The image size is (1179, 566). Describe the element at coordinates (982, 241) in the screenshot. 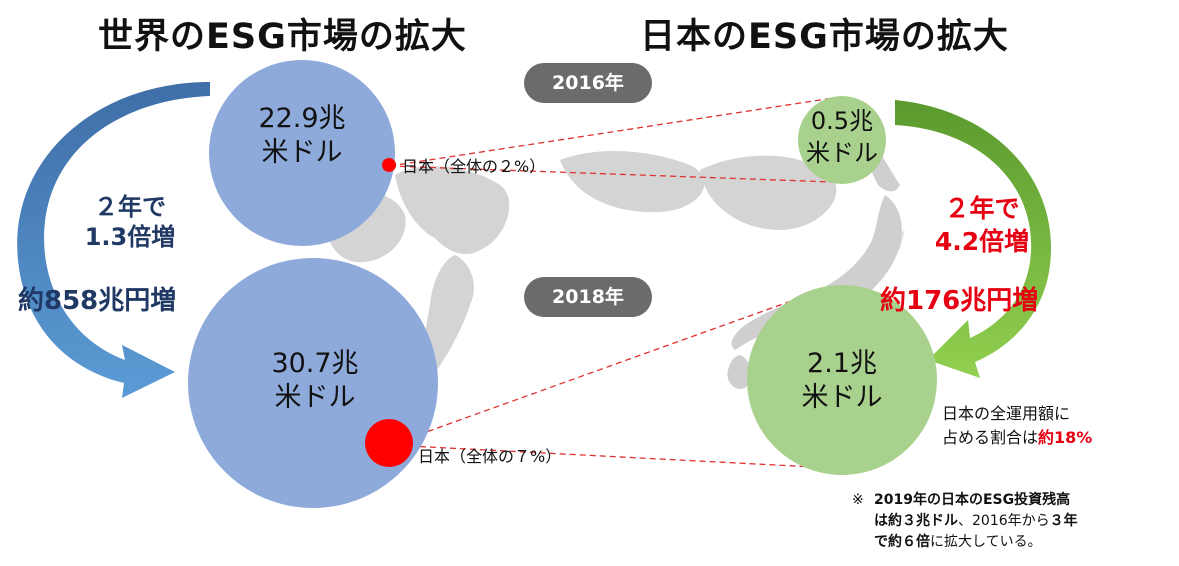

I see `japan-growth-line2: 4.2倍増` at that location.